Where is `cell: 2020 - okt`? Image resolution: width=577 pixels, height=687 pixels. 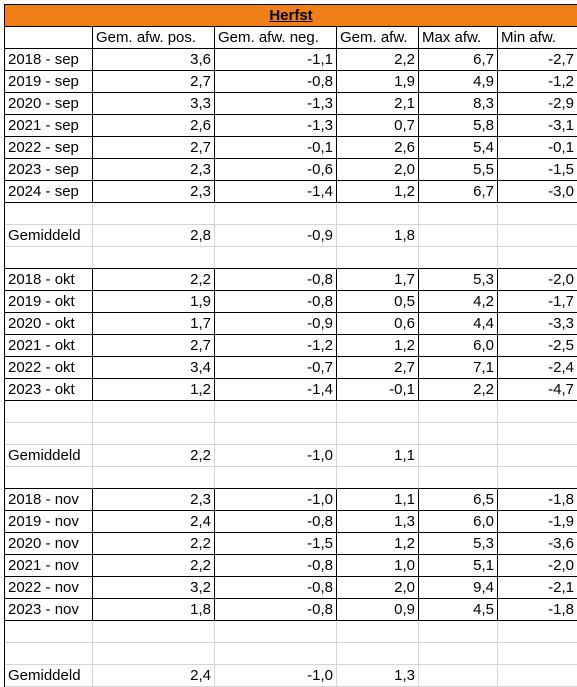
cell: 2020 - okt is located at coordinates (49, 324).